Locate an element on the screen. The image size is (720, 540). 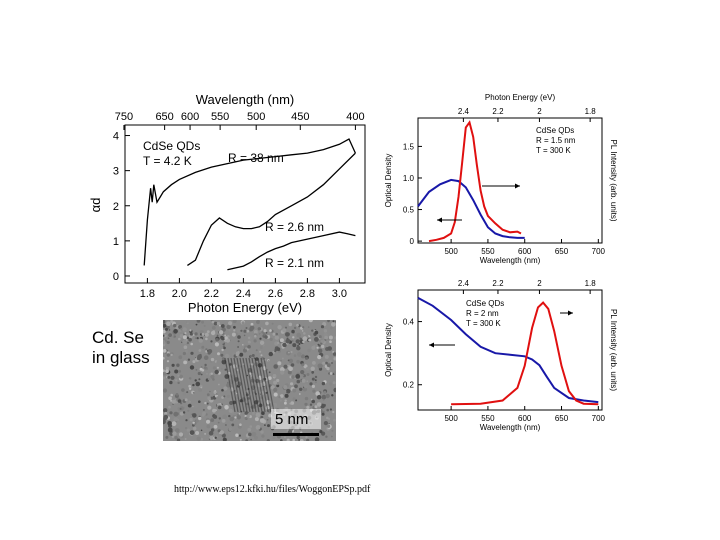
panel2-toptick-label: 1.8 is located at coordinates (591, 111).